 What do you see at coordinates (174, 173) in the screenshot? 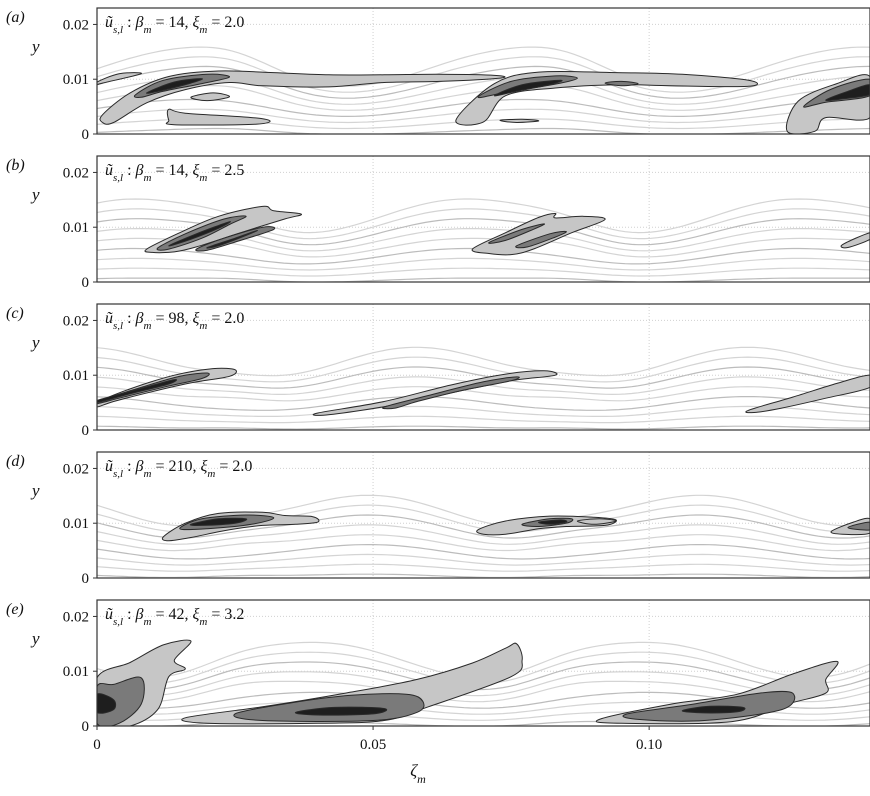
I see `panel-title: ũs,l : βm = 14, ξm = 2.5` at bounding box center [174, 173].